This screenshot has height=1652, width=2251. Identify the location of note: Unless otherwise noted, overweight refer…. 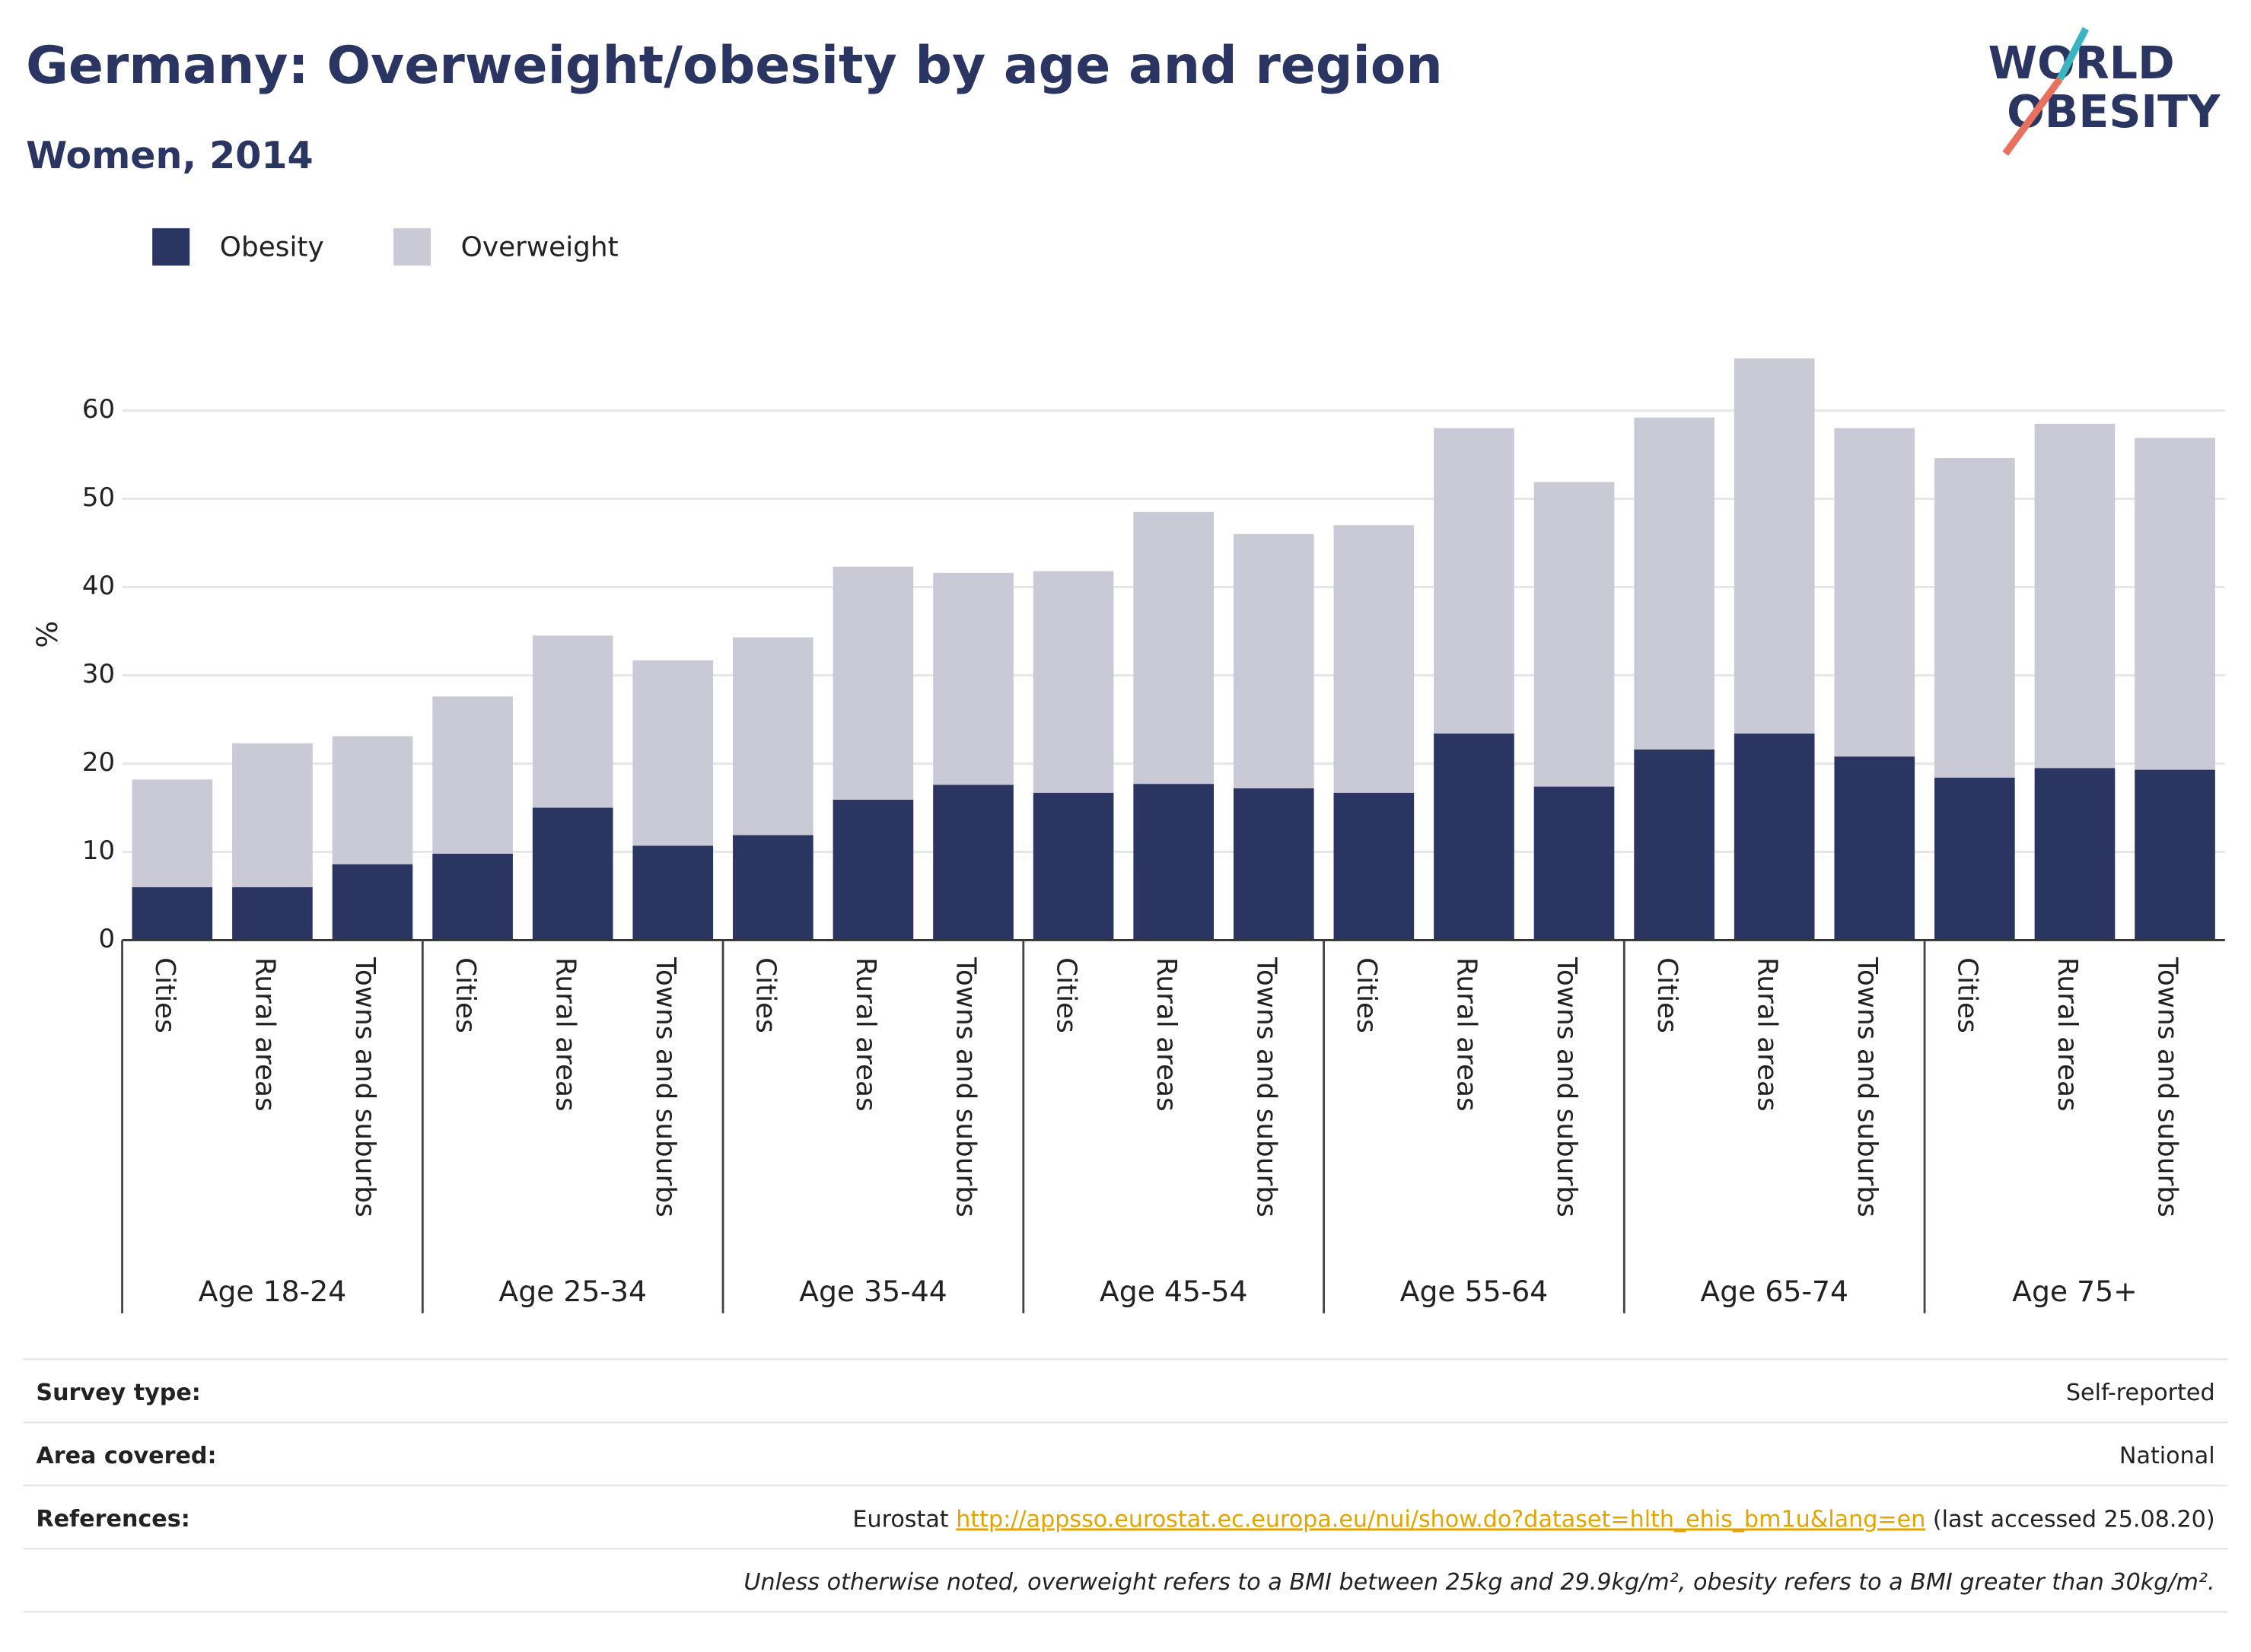
(1478, 1582).